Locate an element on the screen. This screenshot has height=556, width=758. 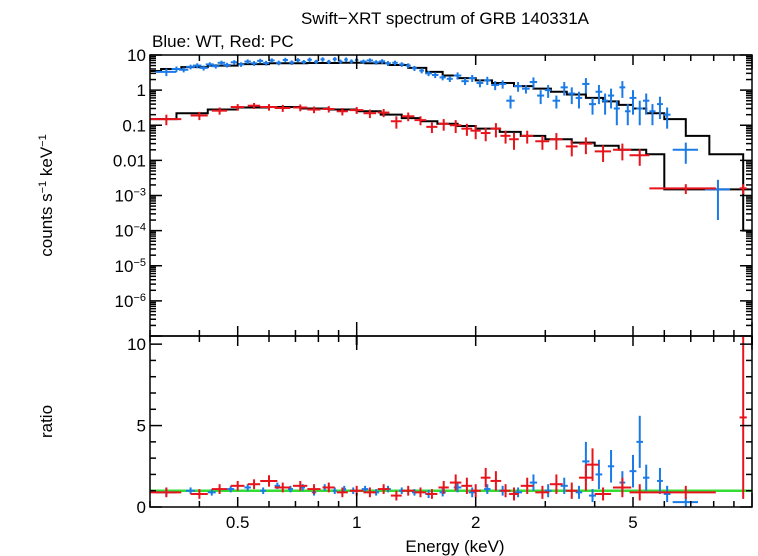
spectrum-y-axis-label: counts s−1 keV−1 is located at coordinates (46, 195).